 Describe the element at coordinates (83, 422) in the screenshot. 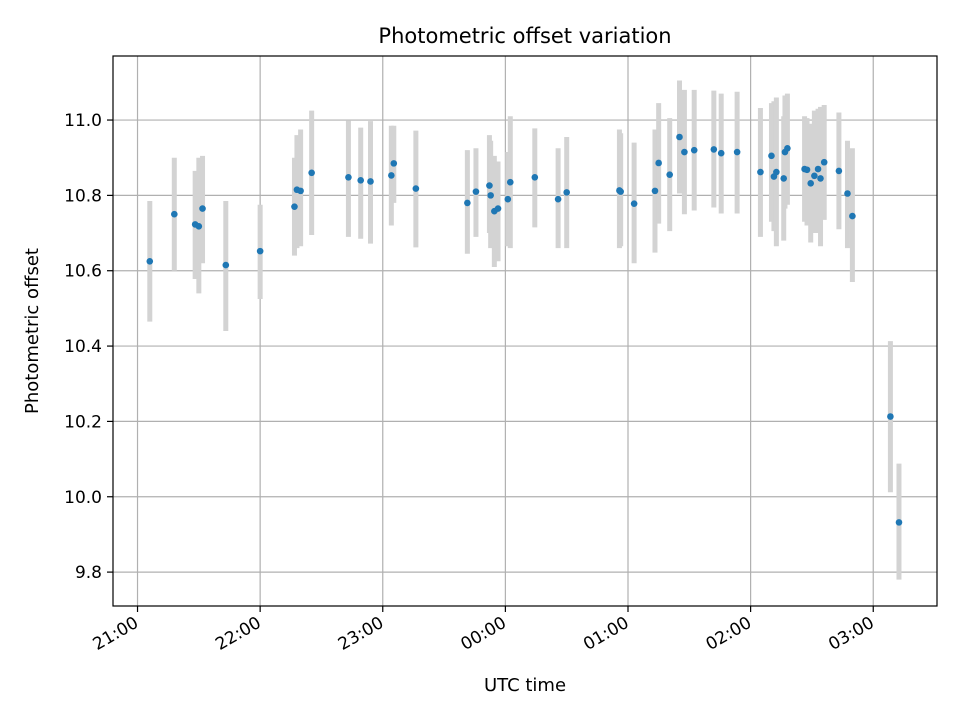

I see `y-tick-label: 10.2` at that location.